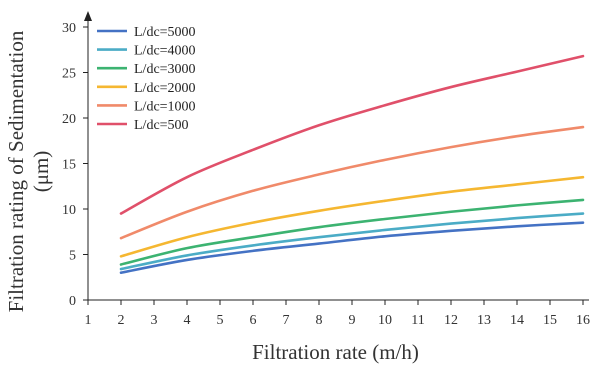  What do you see at coordinates (88, 320) in the screenshot?
I see `x-tick-label: 1` at bounding box center [88, 320].